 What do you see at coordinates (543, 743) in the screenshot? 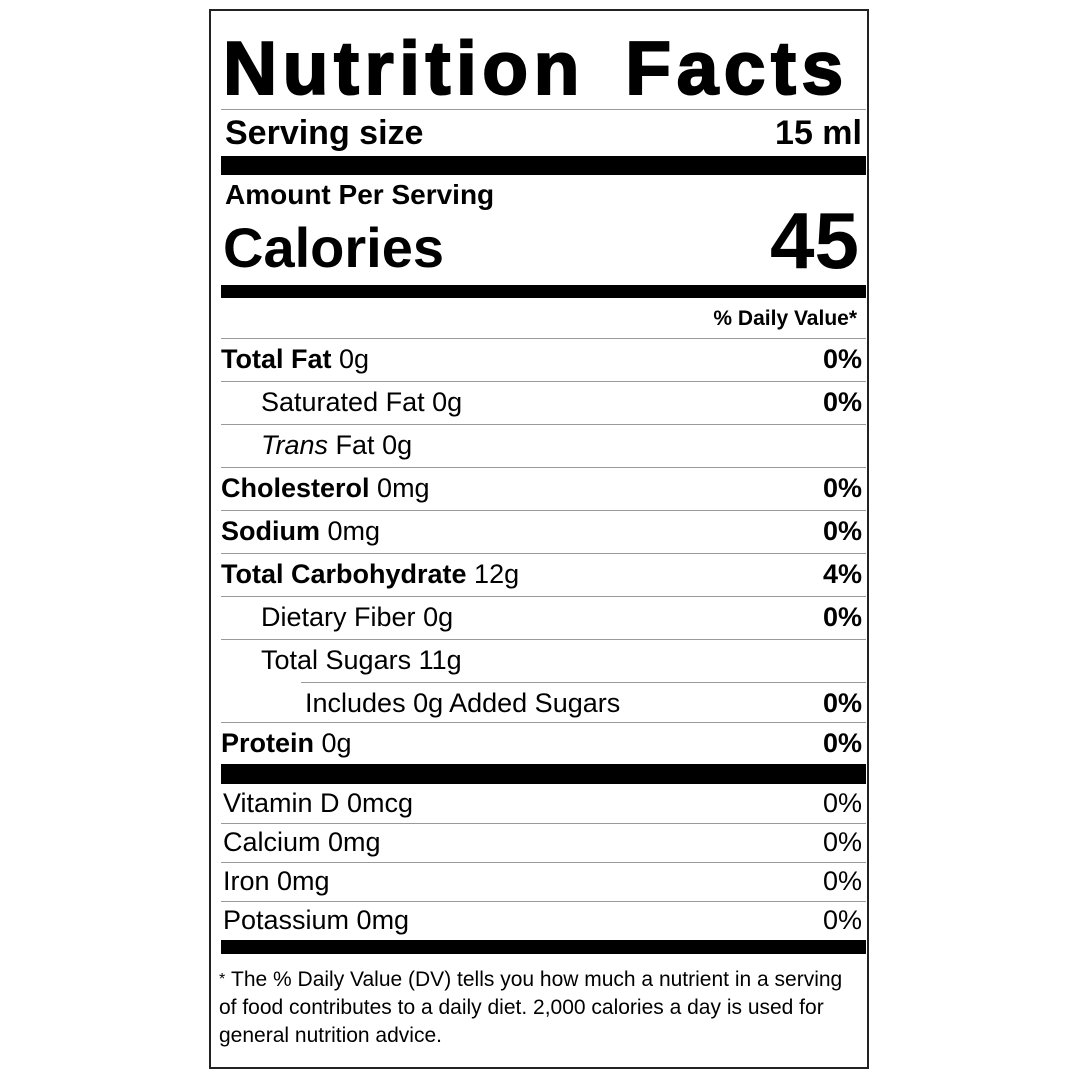
I see `nutrient-row: Protein 0g 0%` at bounding box center [543, 743].